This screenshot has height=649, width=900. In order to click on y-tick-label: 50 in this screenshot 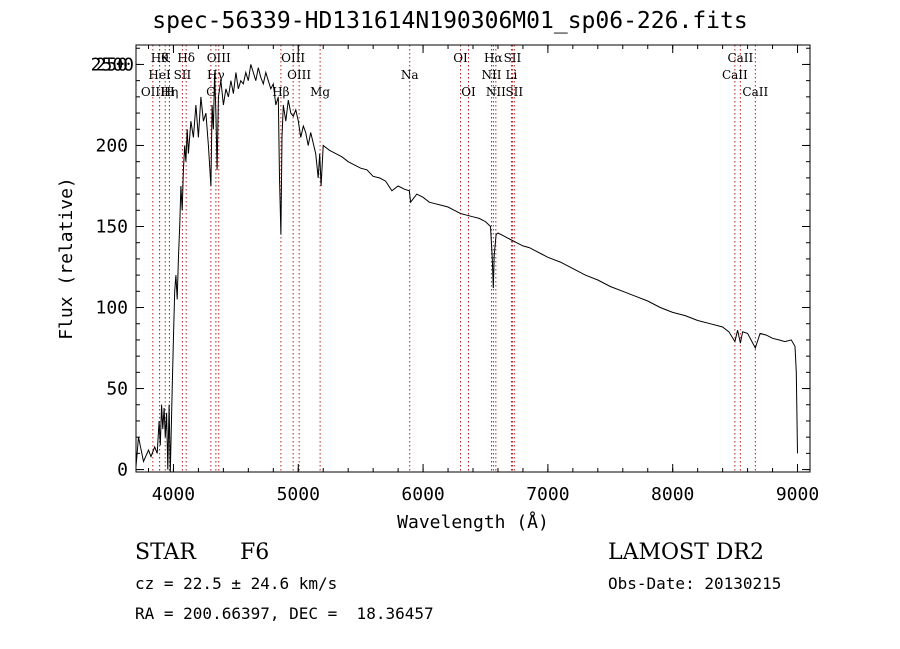, I will do `click(117, 389)`.